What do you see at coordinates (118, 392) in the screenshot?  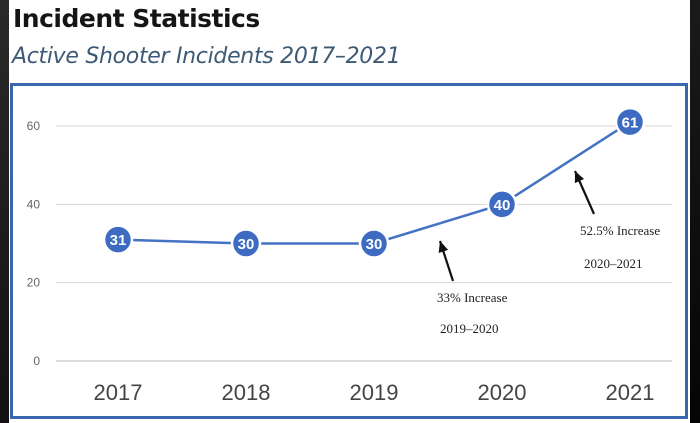 I see `x-tick-label: 2017` at bounding box center [118, 392].